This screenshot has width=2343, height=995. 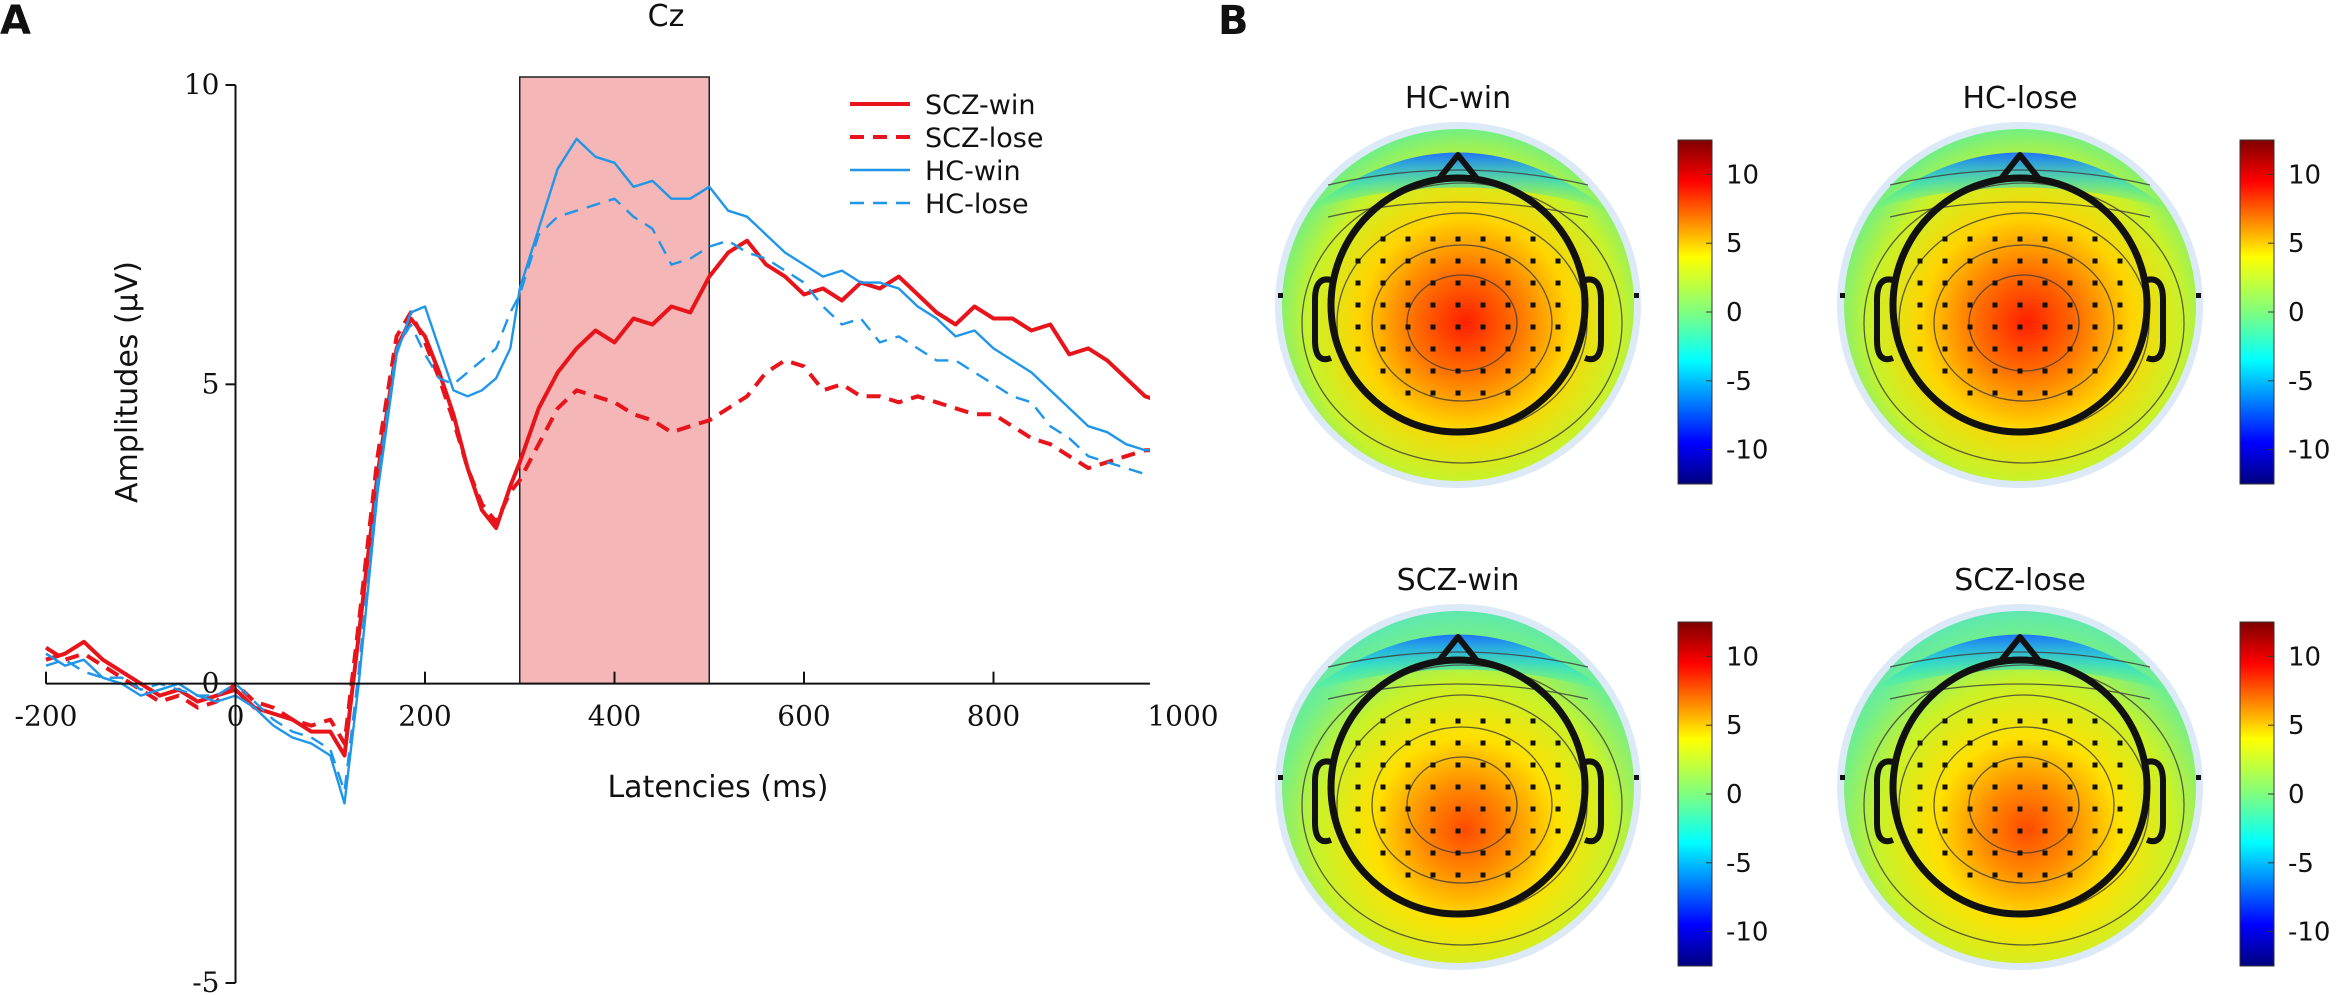 What do you see at coordinates (1747, 451) in the screenshot?
I see `colorbar-tick-label: -10` at bounding box center [1747, 451].